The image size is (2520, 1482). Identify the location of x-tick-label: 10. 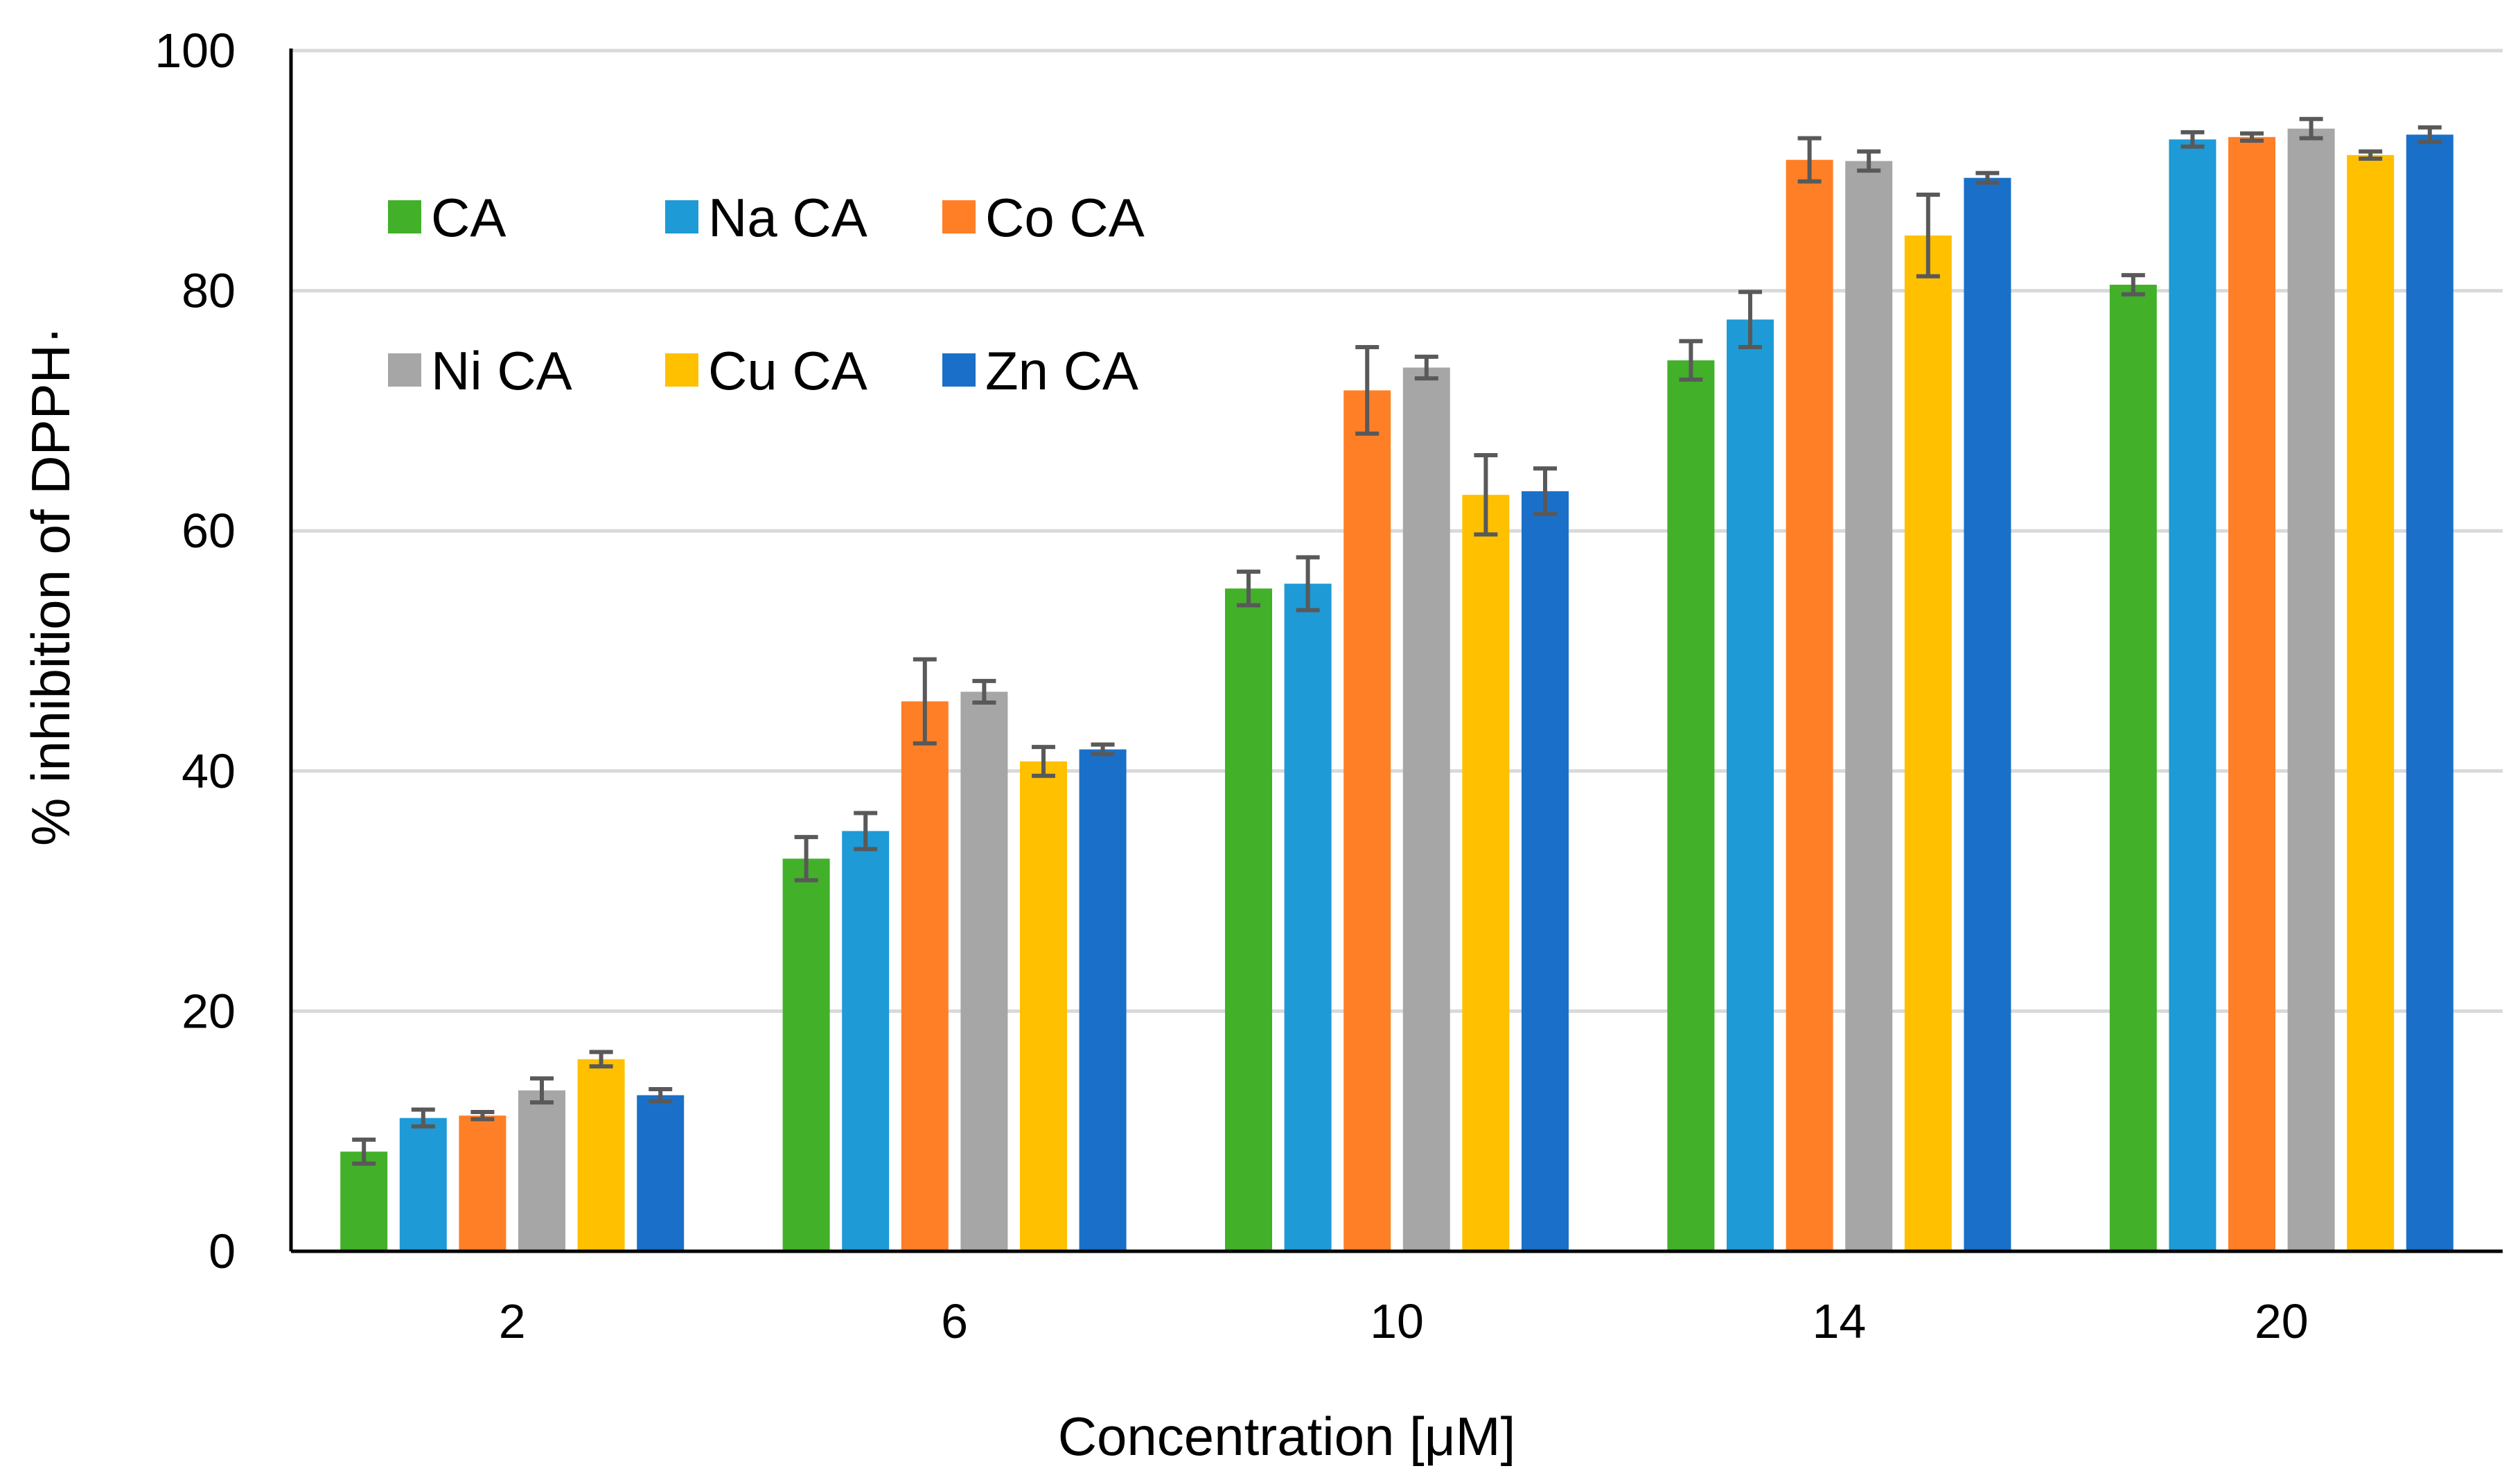
(1397, 1321).